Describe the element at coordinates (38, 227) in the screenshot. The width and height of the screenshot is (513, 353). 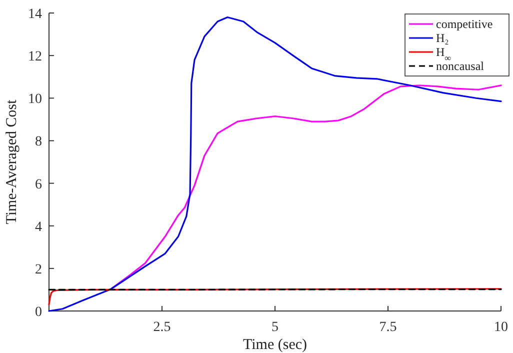
I see `y-tick-label: 4` at that location.